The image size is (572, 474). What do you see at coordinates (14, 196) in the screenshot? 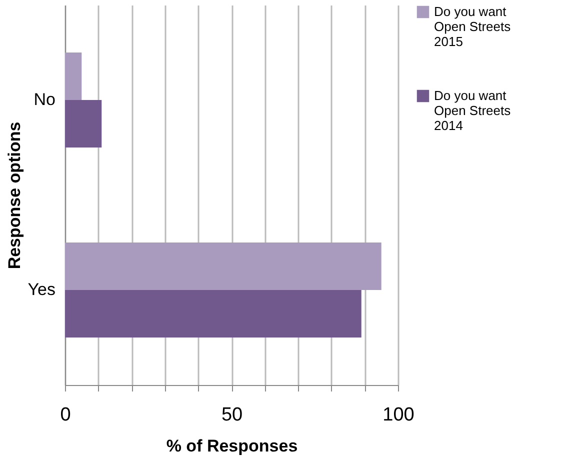
I see `y-axis-title: Response options` at bounding box center [14, 196].